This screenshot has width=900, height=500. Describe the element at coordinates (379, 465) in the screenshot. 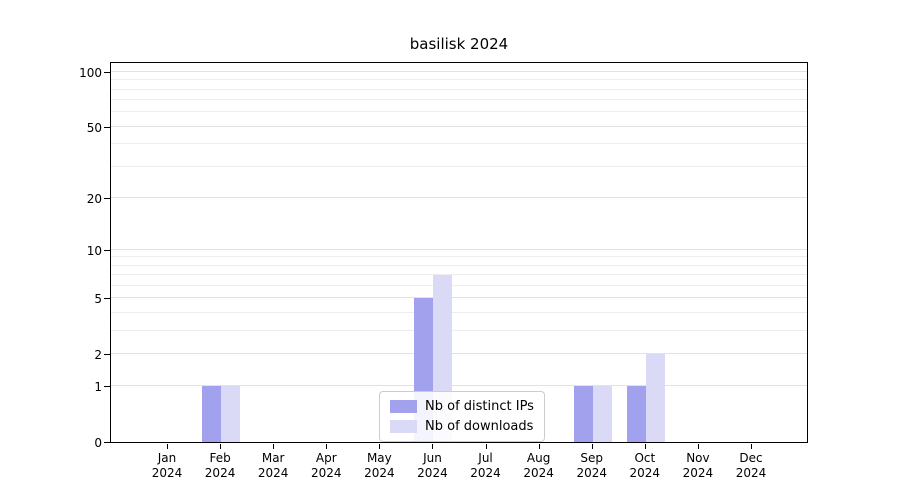

I see `x-axis-tick-label: May 2024` at that location.